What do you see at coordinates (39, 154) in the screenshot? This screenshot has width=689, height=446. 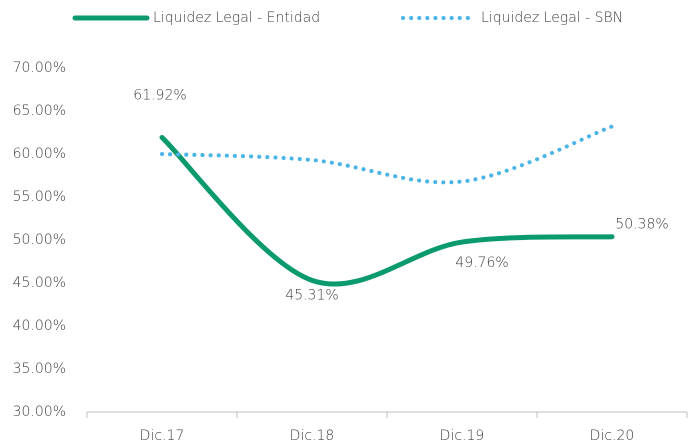 I see `y-tick-label: 60.00%` at bounding box center [39, 154].